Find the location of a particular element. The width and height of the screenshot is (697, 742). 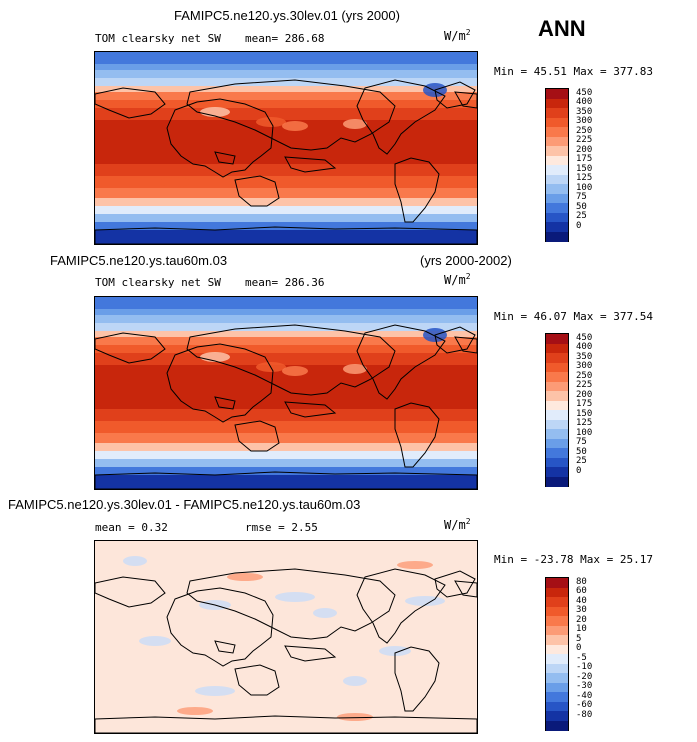

colorbar-label: 10 is located at coordinates (581, 629).